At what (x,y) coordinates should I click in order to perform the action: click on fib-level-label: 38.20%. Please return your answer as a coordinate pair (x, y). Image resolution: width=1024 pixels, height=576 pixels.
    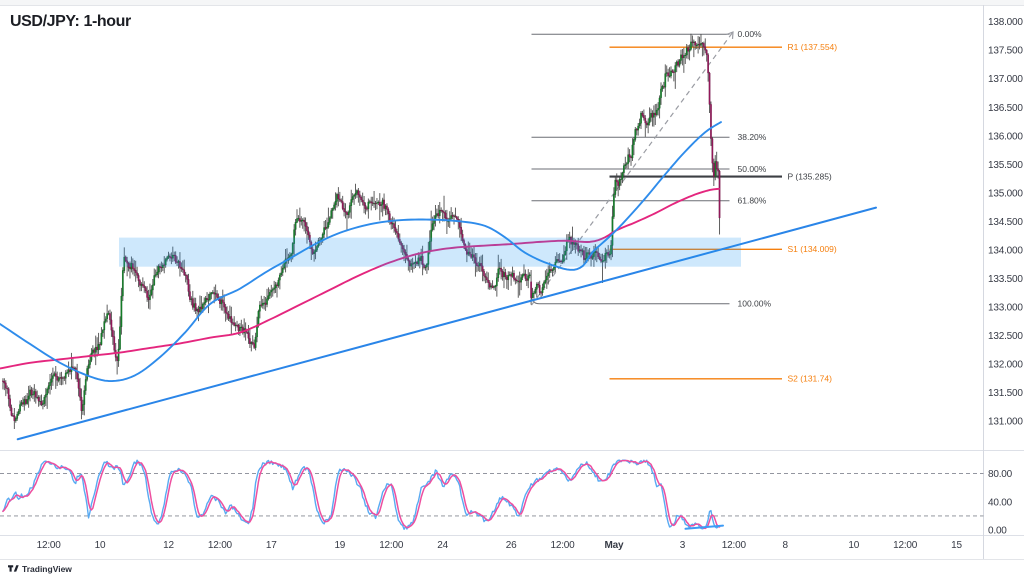
    Looking at the image, I should click on (752, 137).